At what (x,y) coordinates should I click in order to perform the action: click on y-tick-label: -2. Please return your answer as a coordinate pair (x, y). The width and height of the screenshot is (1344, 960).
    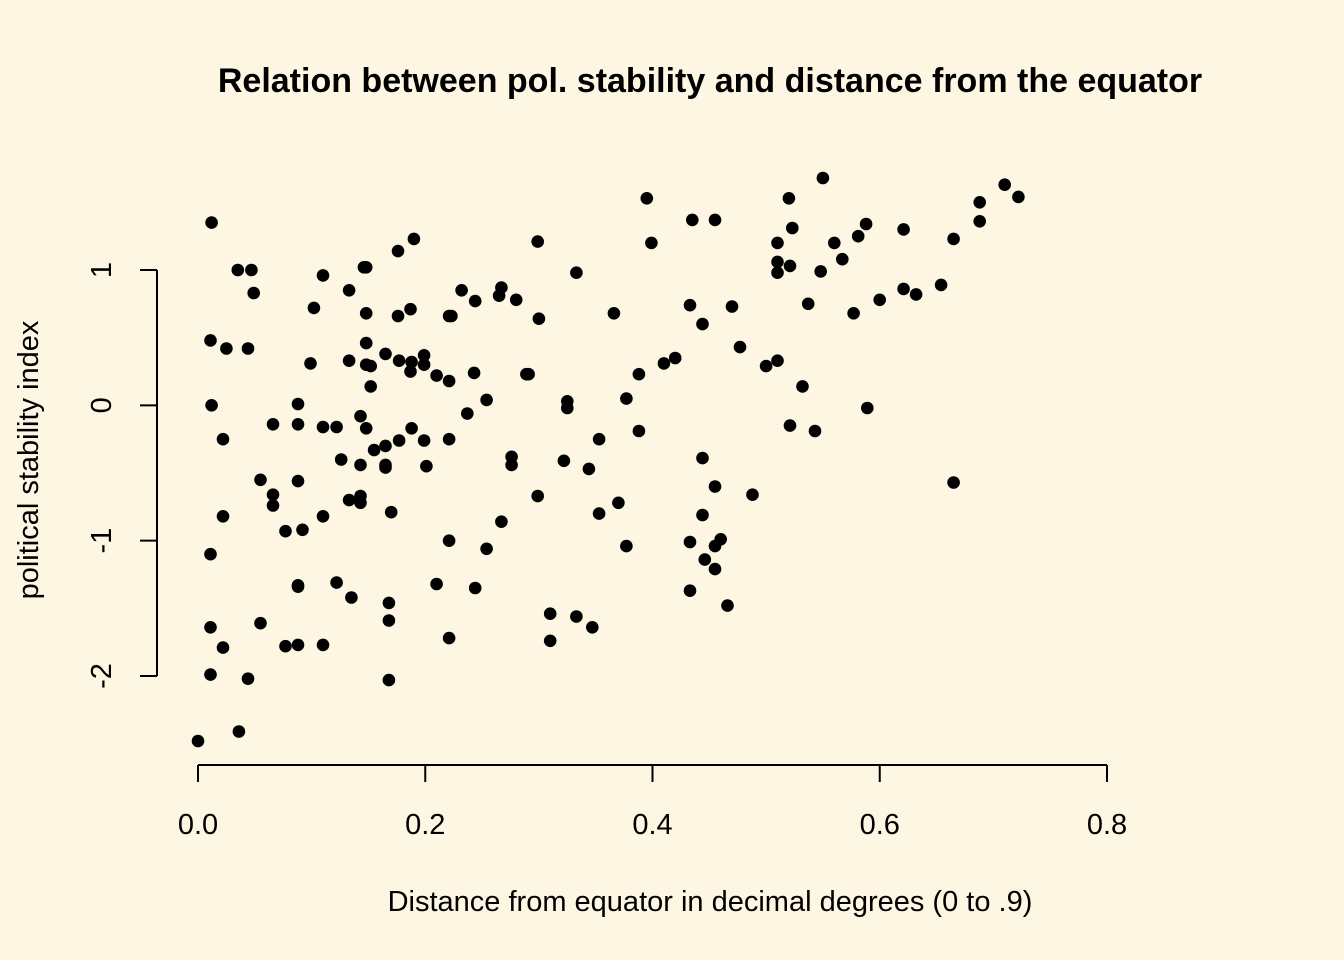
    Looking at the image, I should click on (102, 676).